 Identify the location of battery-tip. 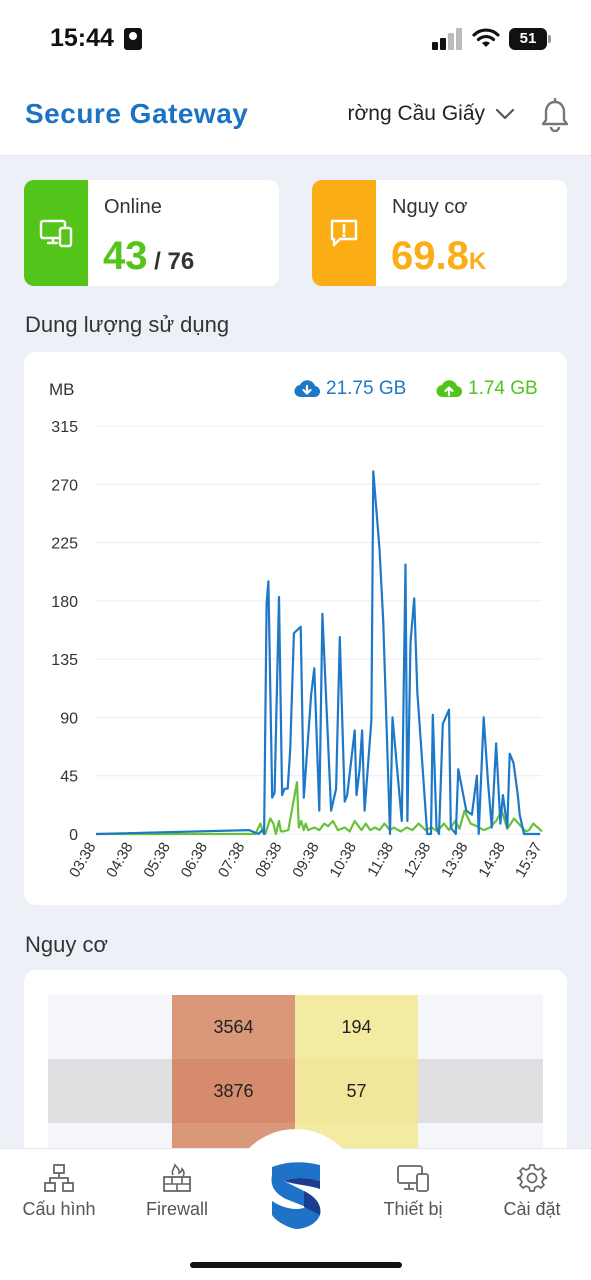
(549, 39).